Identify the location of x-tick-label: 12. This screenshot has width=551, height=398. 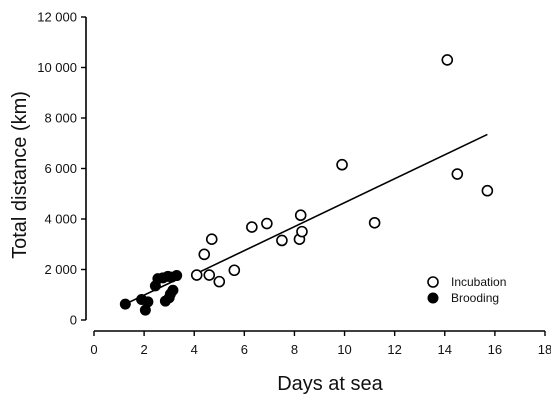
(394, 349).